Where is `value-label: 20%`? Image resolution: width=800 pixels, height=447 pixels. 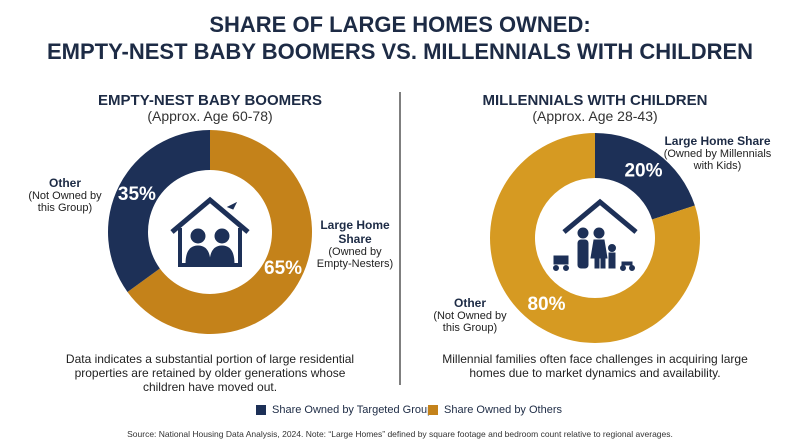
value-label: 20% is located at coordinates (643, 170).